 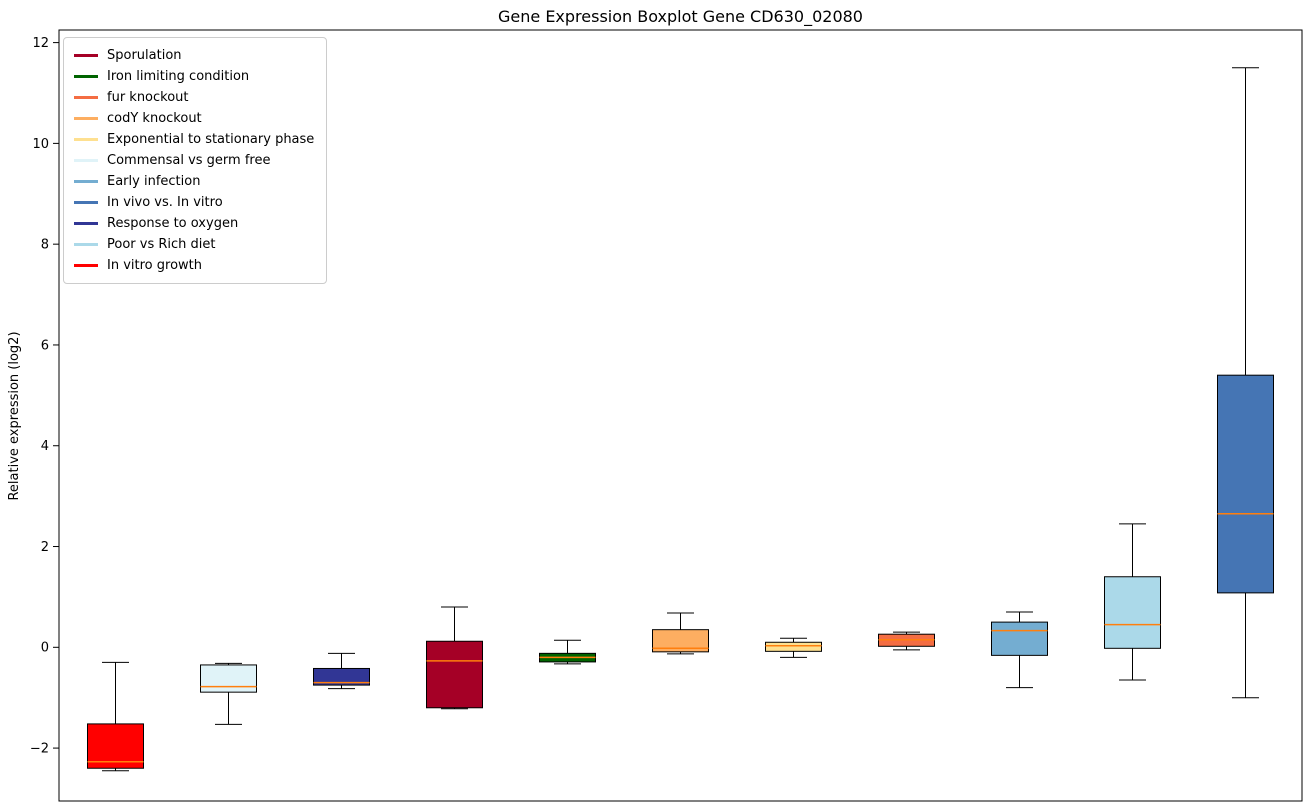 I want to click on legend-item-cody-knockout: codY knockout, so click(x=194, y=118).